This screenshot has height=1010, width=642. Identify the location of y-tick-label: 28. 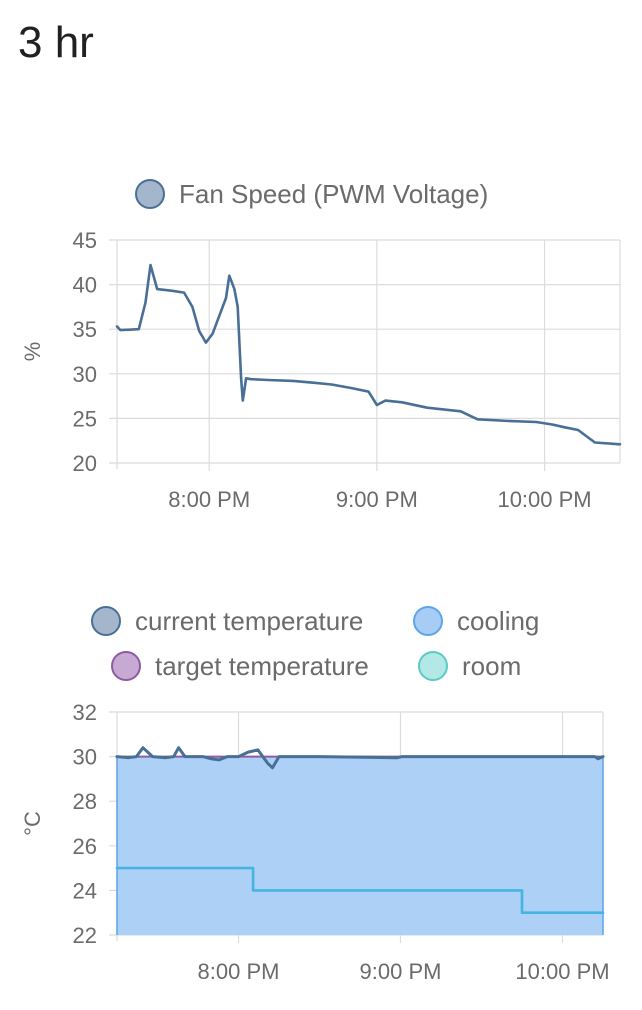
(85, 801).